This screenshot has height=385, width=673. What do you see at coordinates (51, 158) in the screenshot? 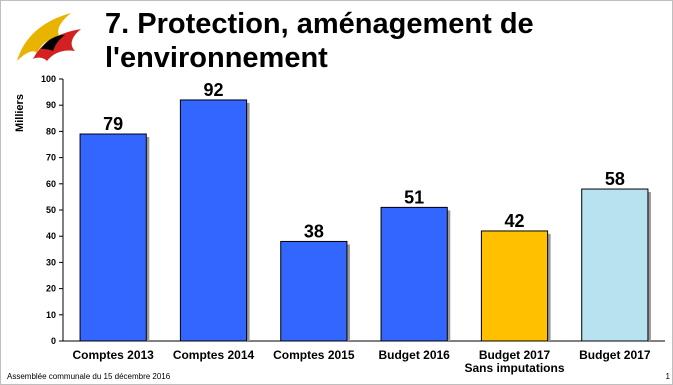
I see `y-tick-label: 70` at bounding box center [51, 158].